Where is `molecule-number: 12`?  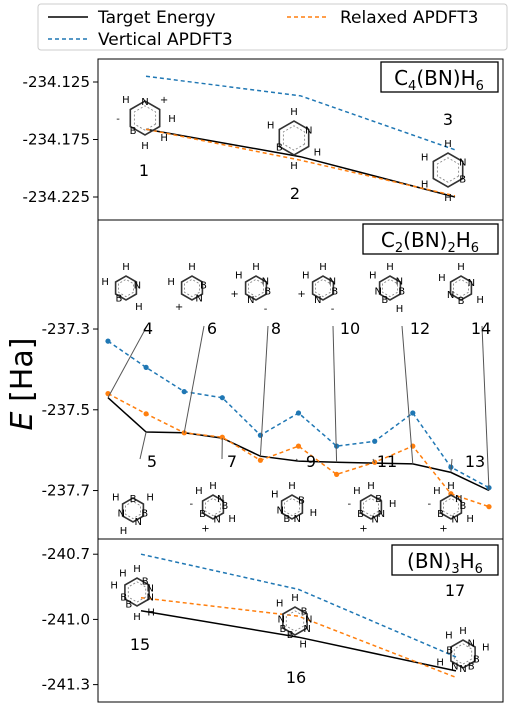
molecule-number: 12 is located at coordinates (420, 328).